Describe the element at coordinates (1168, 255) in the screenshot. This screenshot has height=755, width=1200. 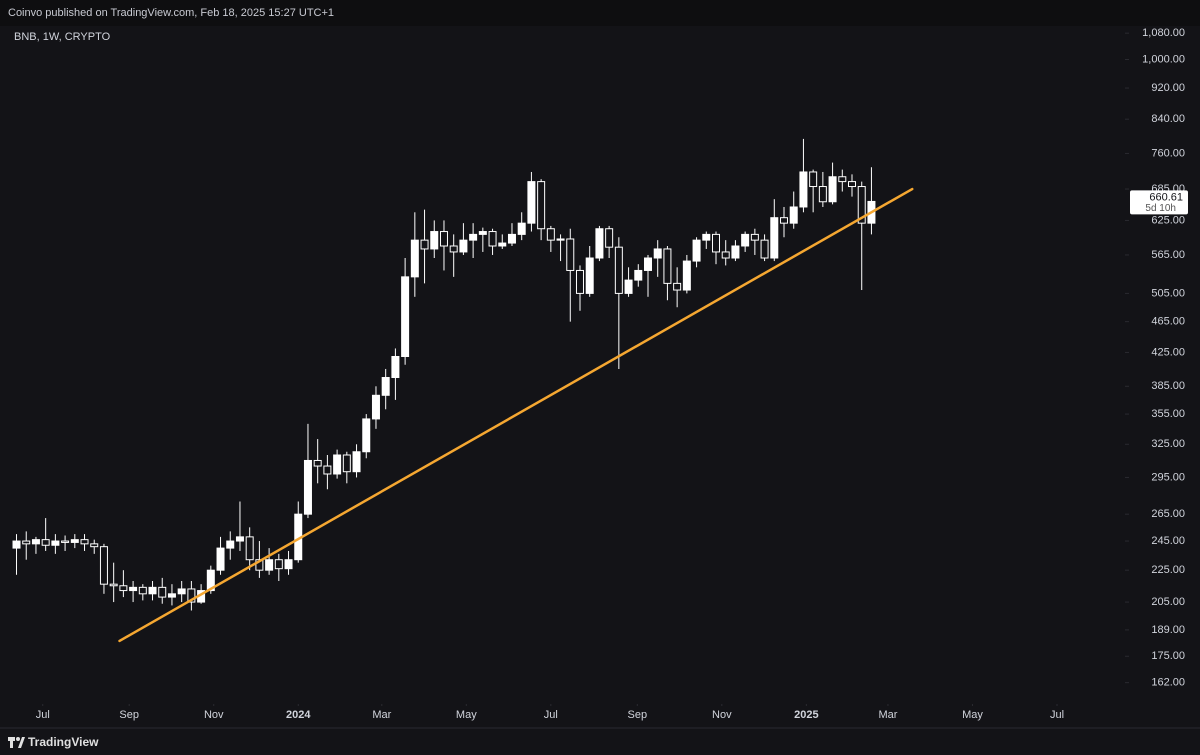
I see `y-tick-label: 565.00` at that location.